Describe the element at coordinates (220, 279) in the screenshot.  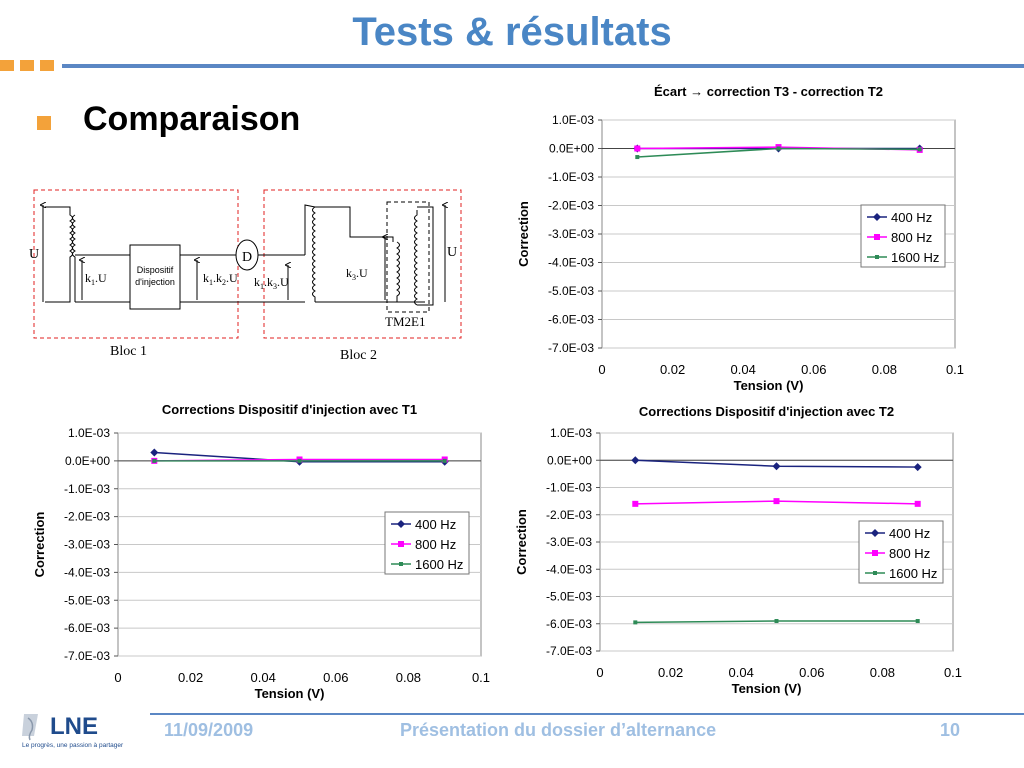
I see `k1k2u-label: k1.k2.U` at that location.